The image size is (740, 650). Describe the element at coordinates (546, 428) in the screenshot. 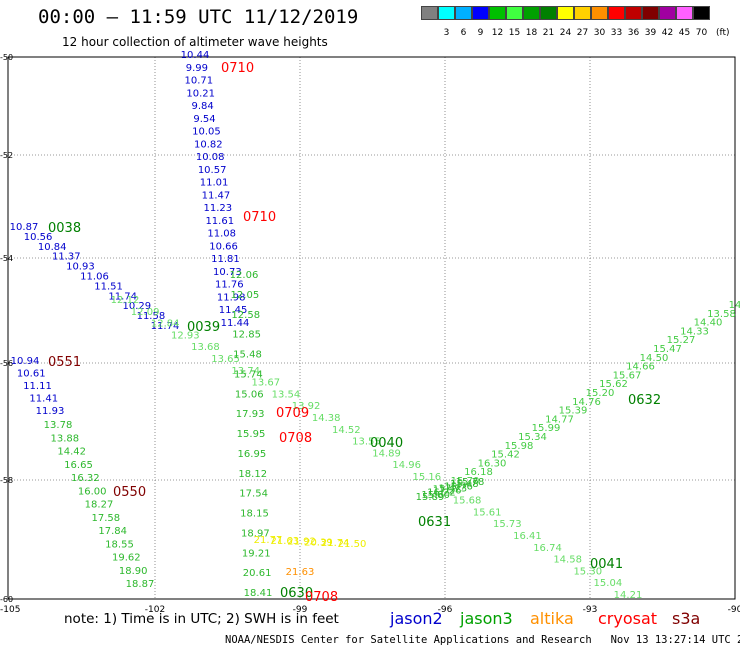

I see `swh-value: 15.99` at that location.